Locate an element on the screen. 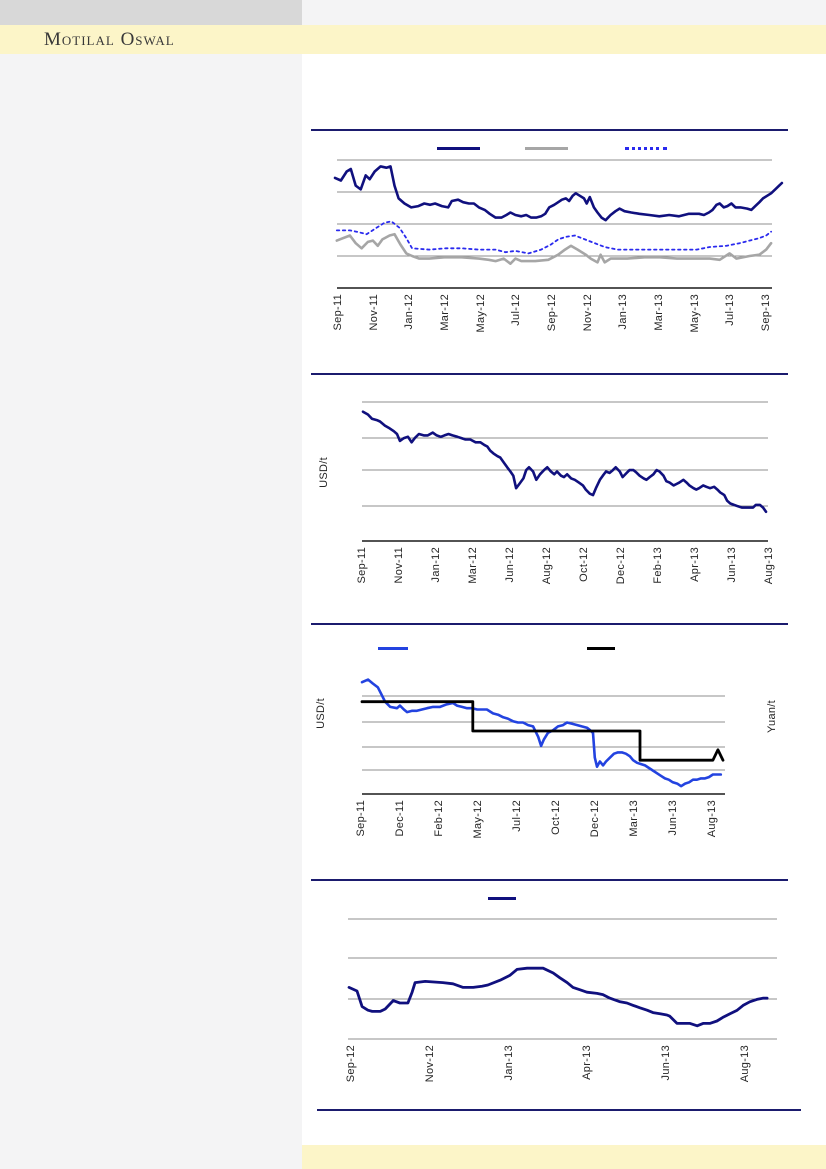 Image resolution: width=826 pixels, height=1169 pixels. x-tick-label: Feb-12 is located at coordinates (439, 818).